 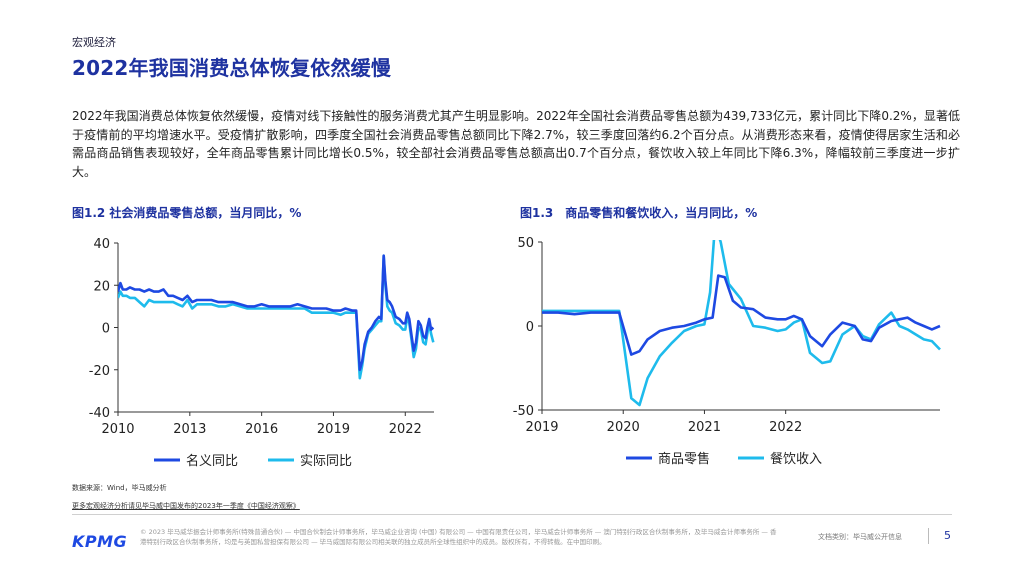 I want to click on x-tick-label: 2021, so click(x=704, y=427).